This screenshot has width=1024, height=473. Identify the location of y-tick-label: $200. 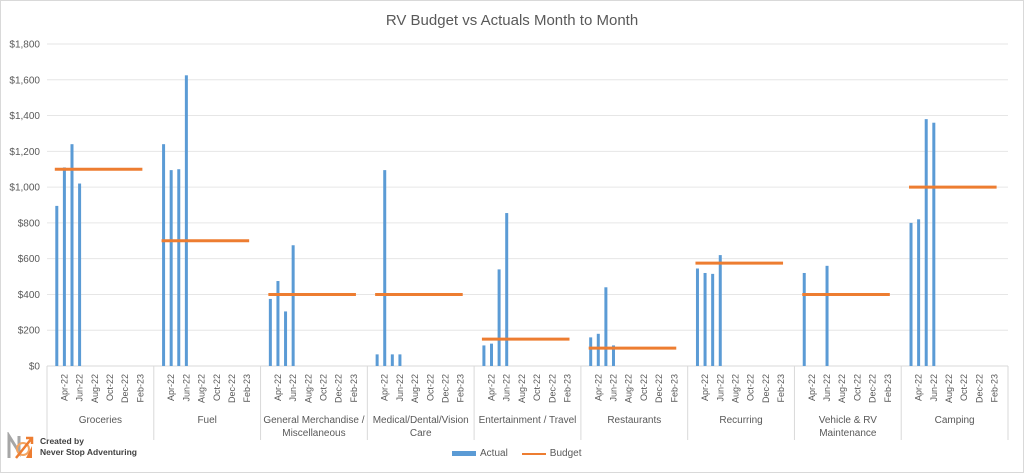
(29, 331).